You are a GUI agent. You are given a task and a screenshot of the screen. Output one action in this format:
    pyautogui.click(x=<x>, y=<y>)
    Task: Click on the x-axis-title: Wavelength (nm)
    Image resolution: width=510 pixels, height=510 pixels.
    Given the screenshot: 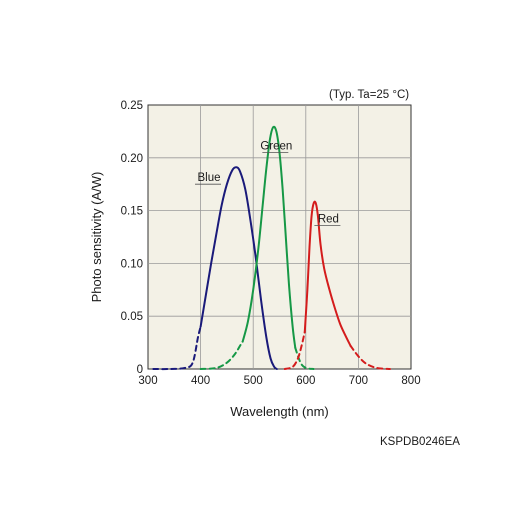 What is the action you would take?
    pyautogui.click(x=279, y=411)
    